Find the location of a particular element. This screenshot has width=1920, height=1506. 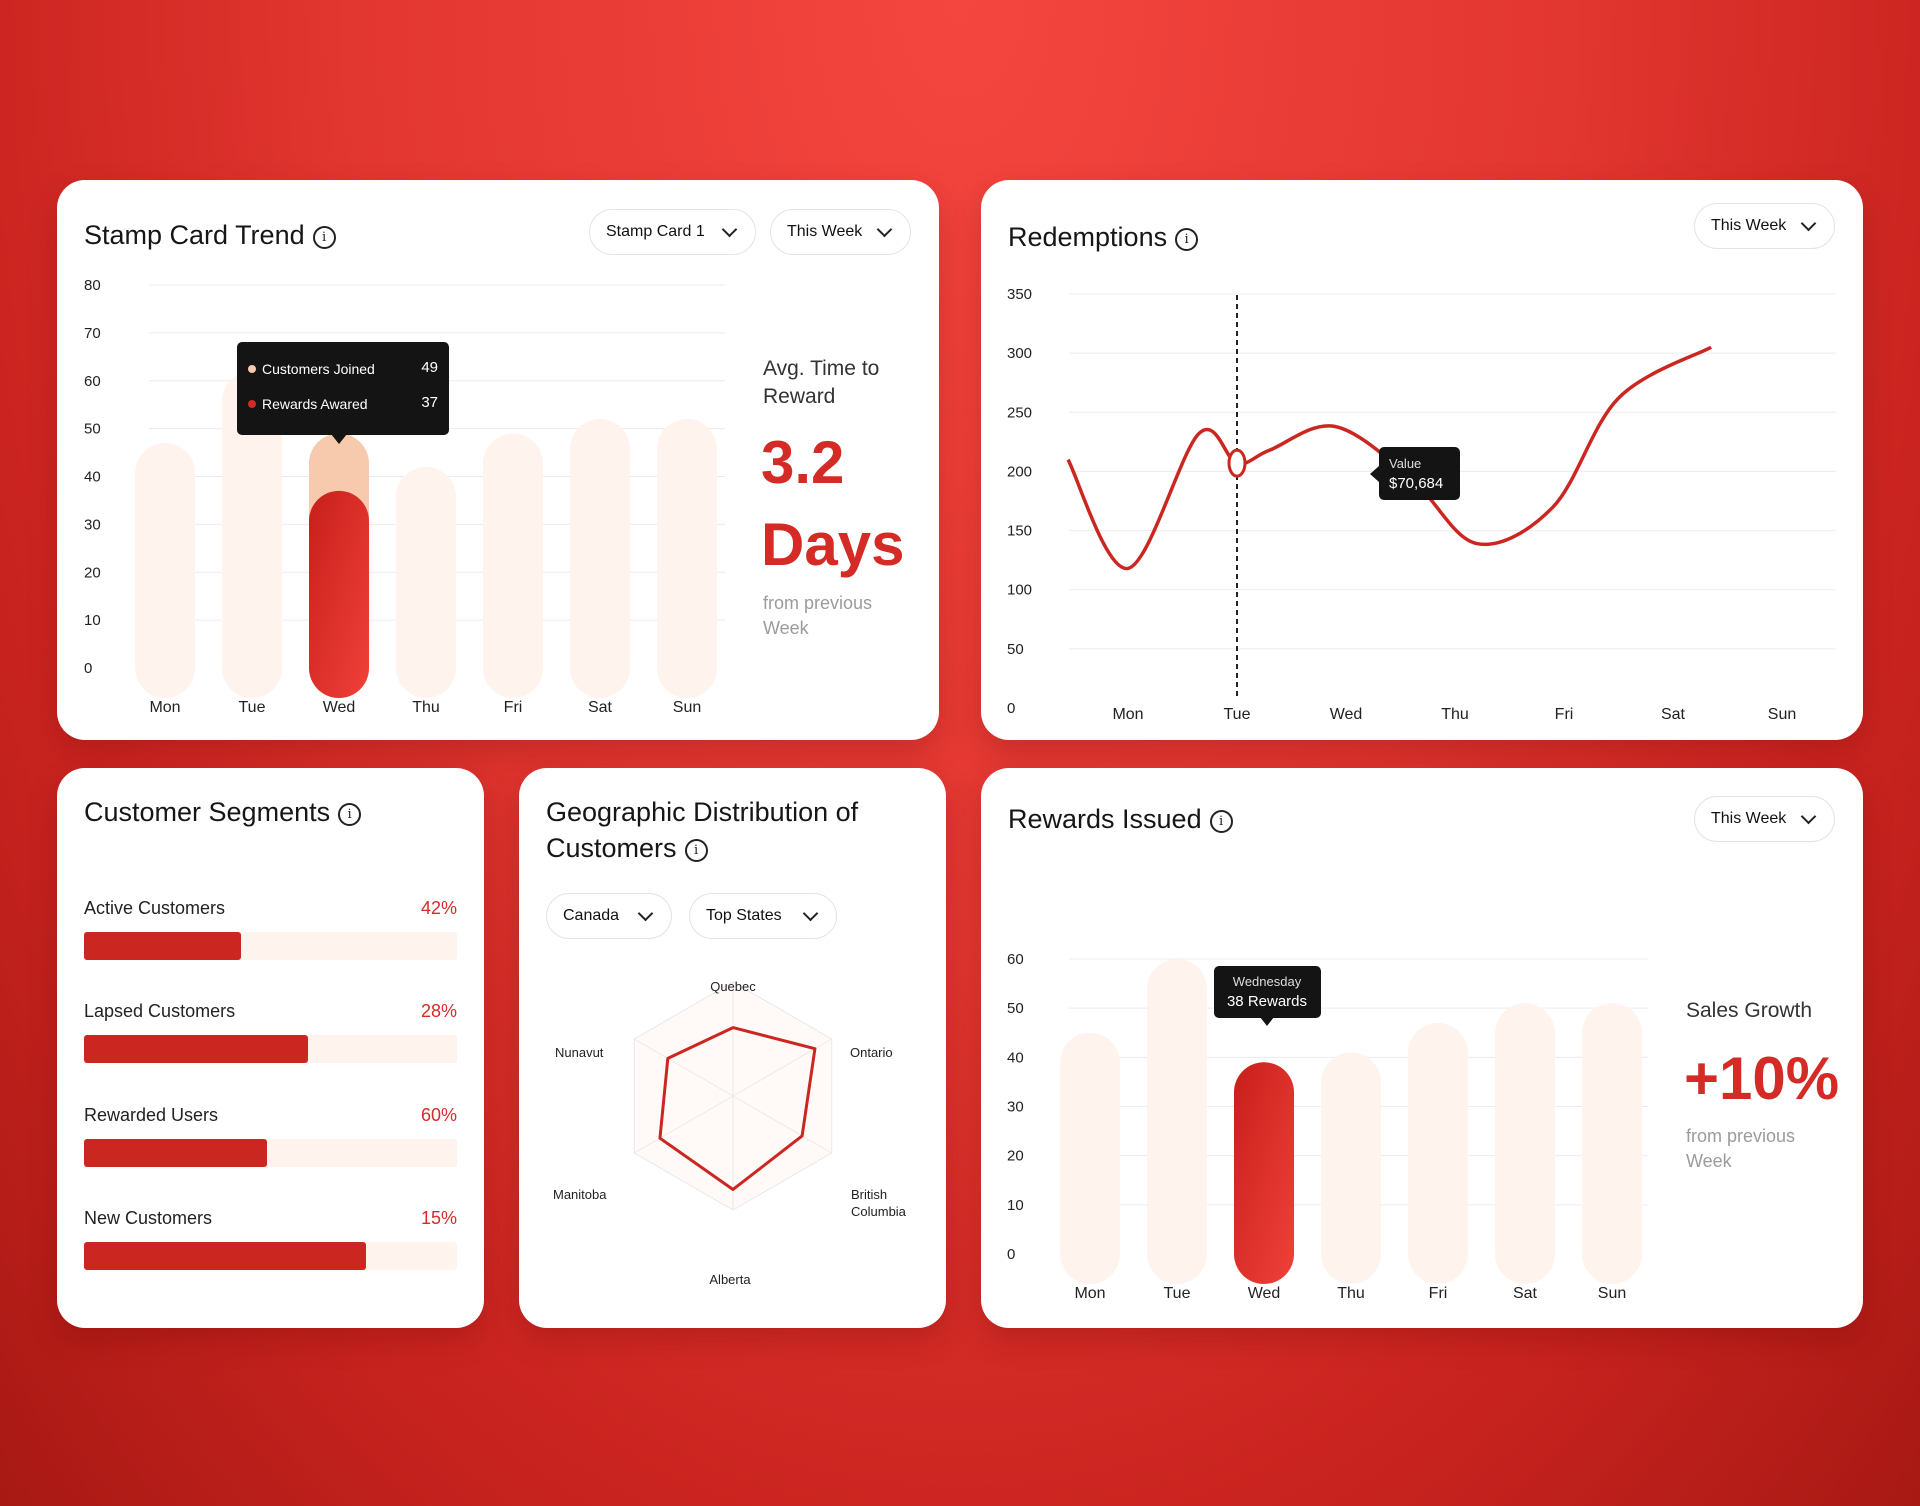

radar-axis-label: Alberta is located at coordinates (730, 1279).